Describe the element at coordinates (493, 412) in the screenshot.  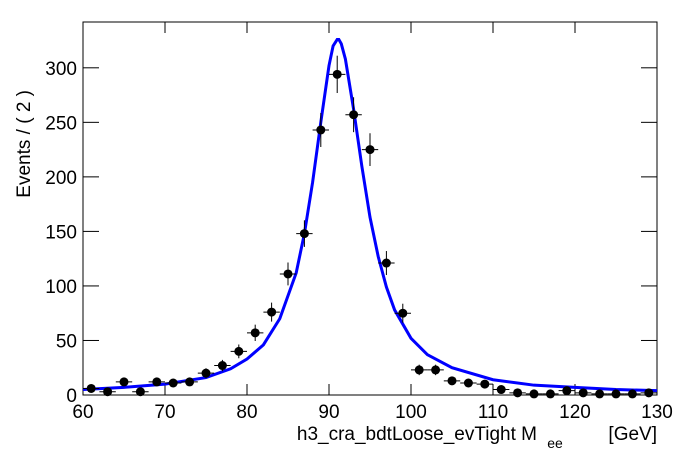
I see `x-tick-label: 110` at that location.